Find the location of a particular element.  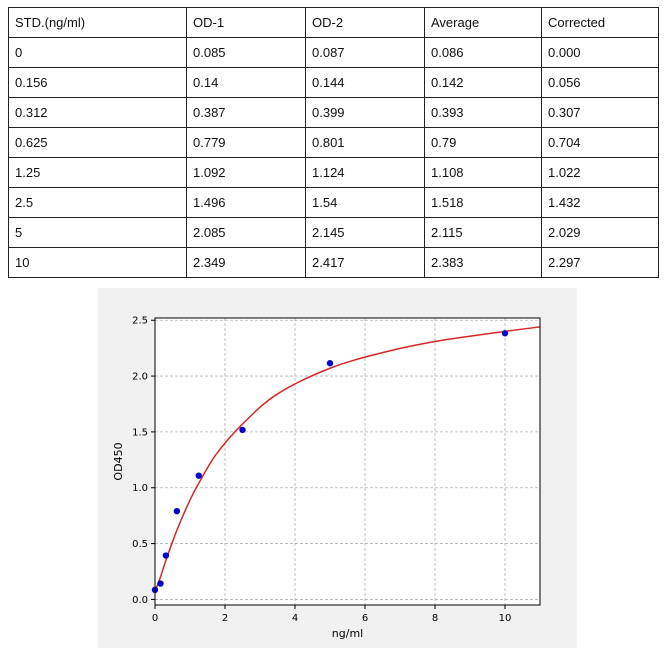

table-cell: 0.085 is located at coordinates (246, 52).